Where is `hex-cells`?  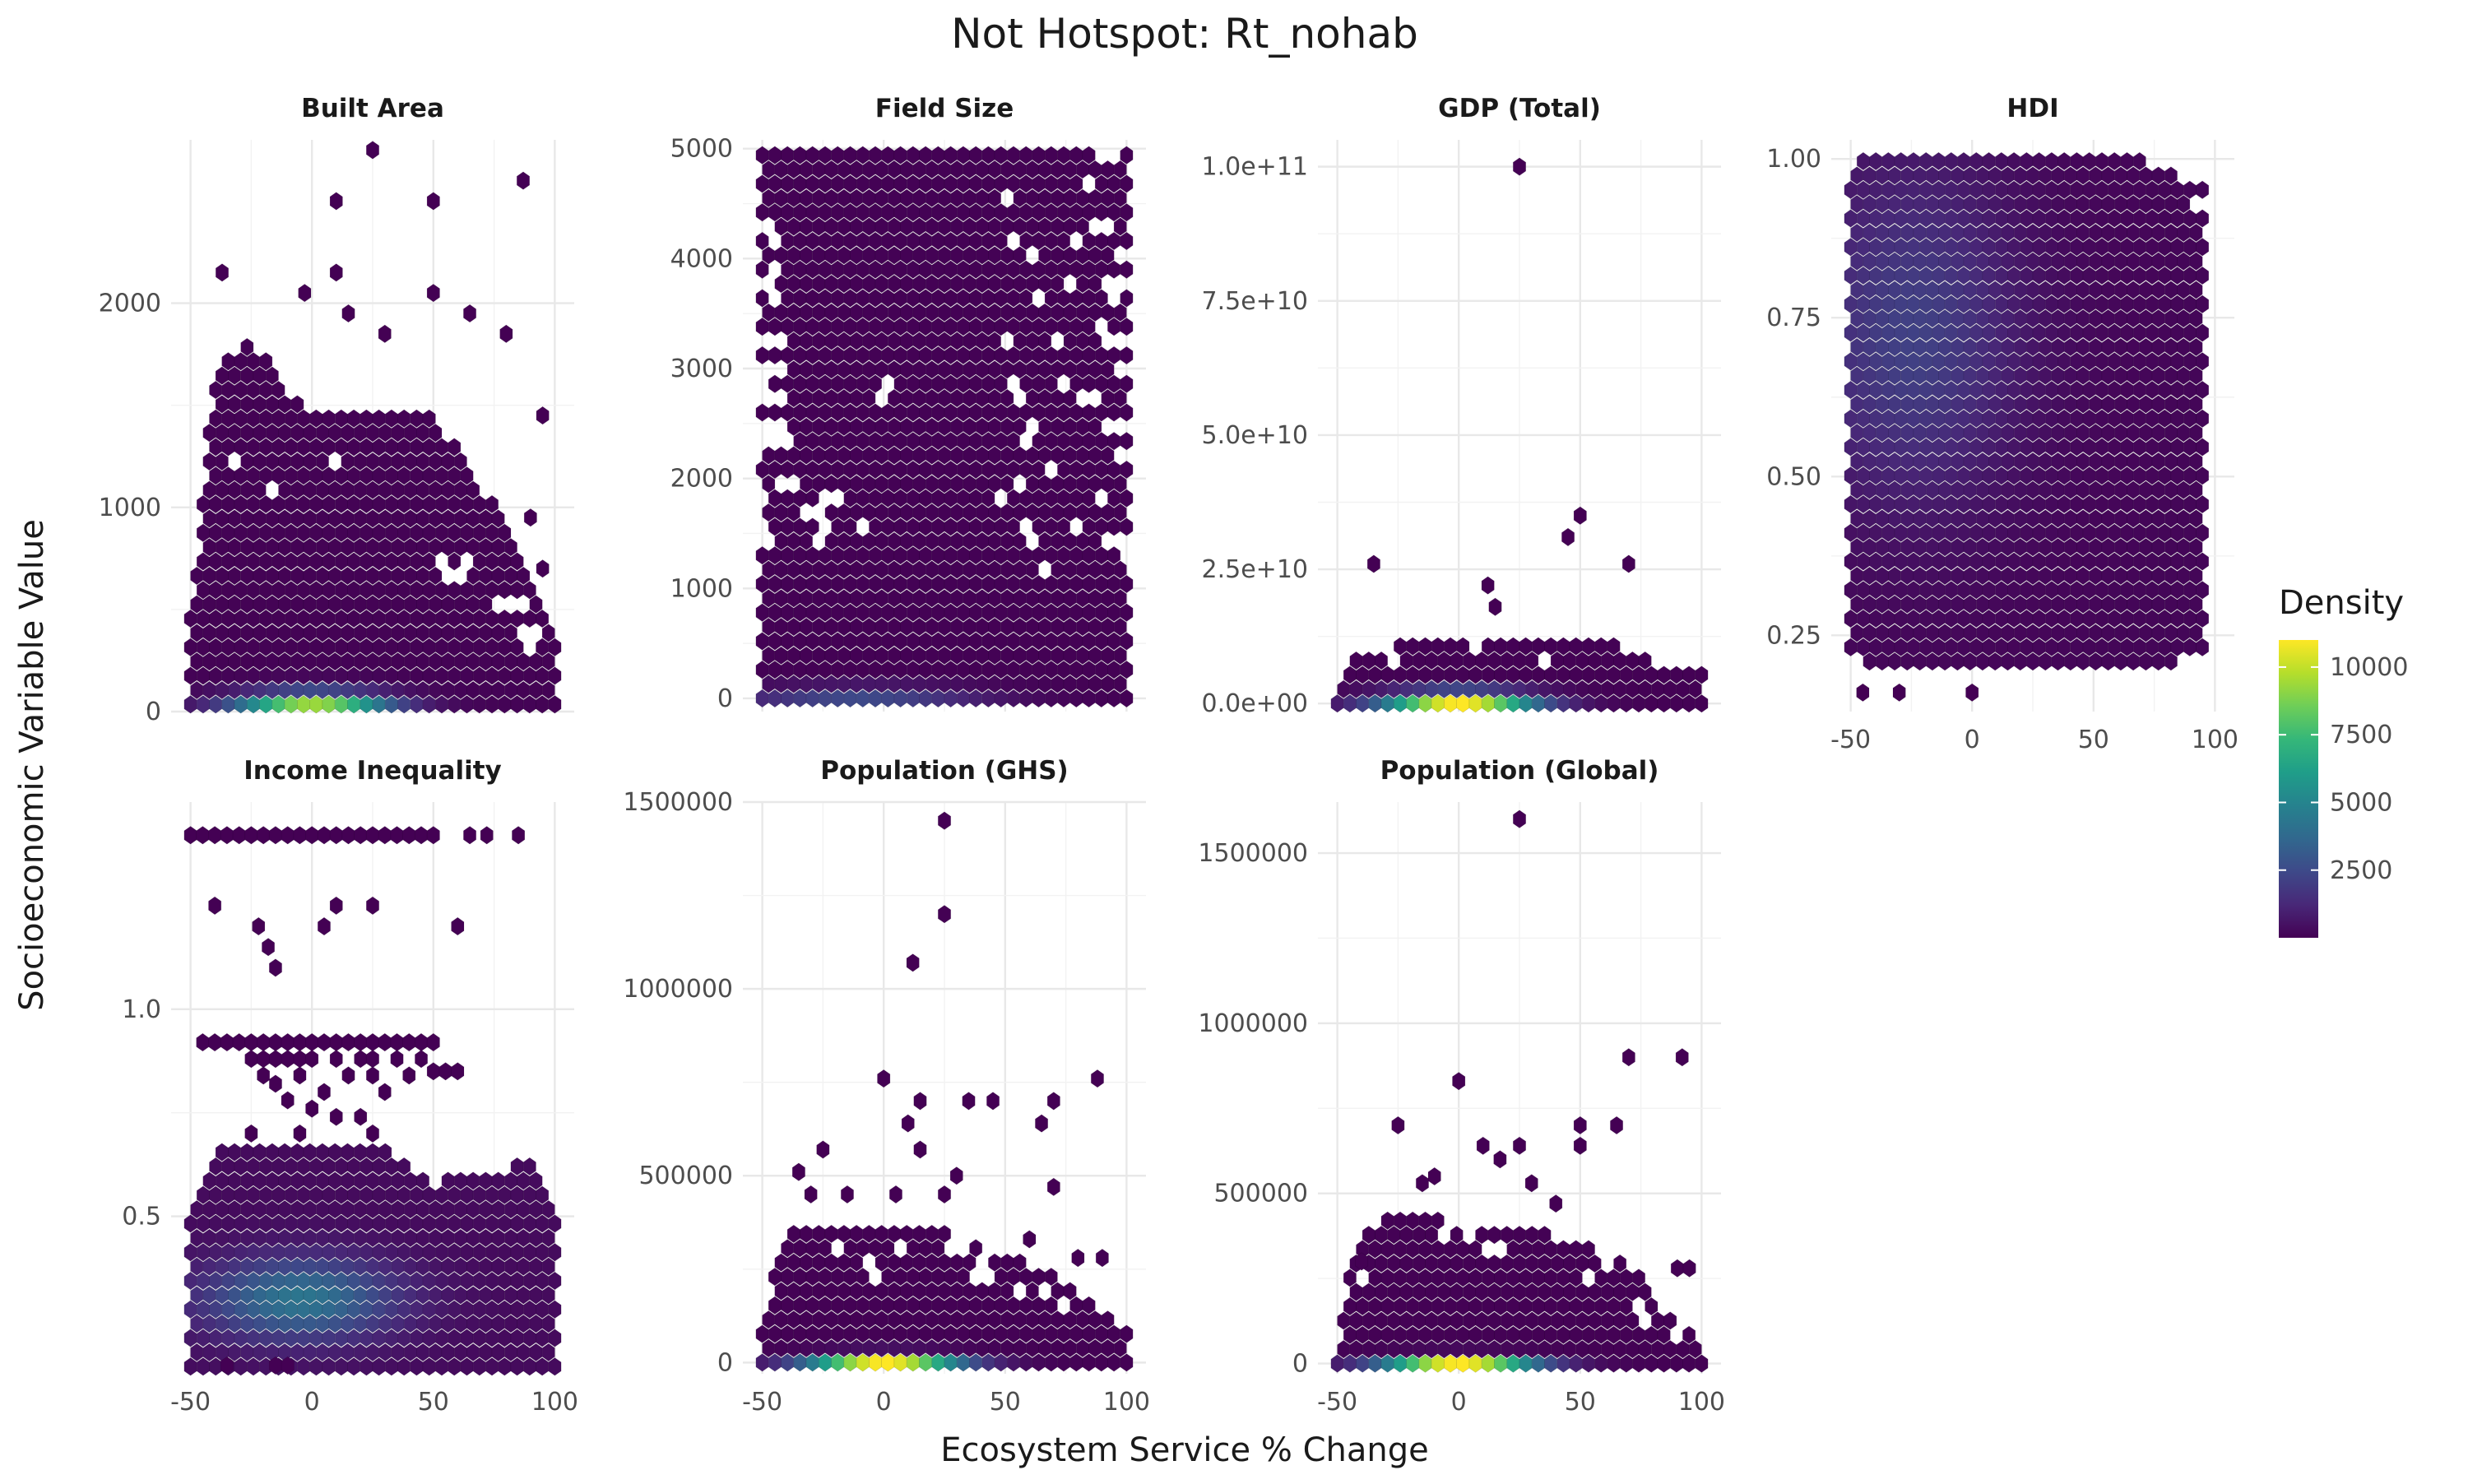
hex-cells is located at coordinates (944, 427).